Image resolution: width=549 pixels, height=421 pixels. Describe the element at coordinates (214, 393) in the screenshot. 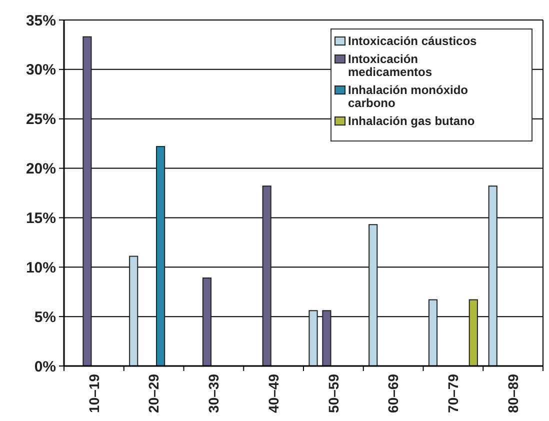

I see `x-tick-label: 30–39` at that location.